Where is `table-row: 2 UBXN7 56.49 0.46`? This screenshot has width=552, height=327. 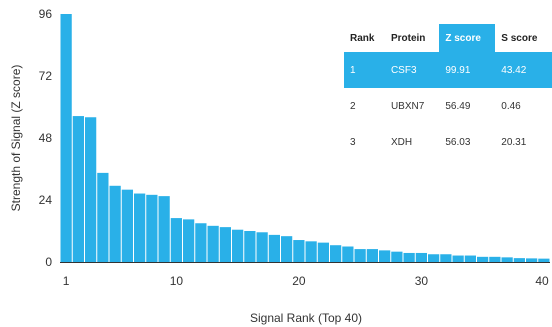
table-row: 2 UBXN7 56.49 0.46 is located at coordinates (448, 106).